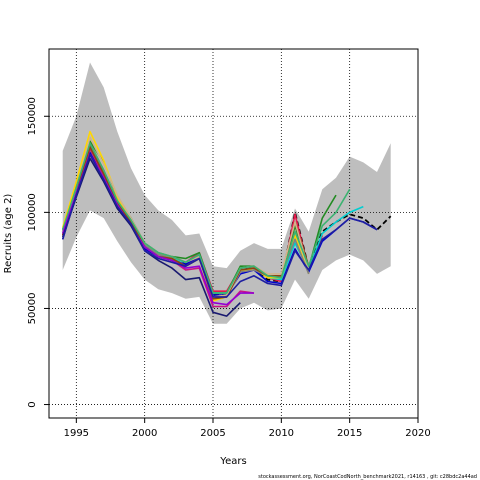  What do you see at coordinates (8, 234) in the screenshot?
I see `y-axis-title: Recruits (age 2)` at bounding box center [8, 234].